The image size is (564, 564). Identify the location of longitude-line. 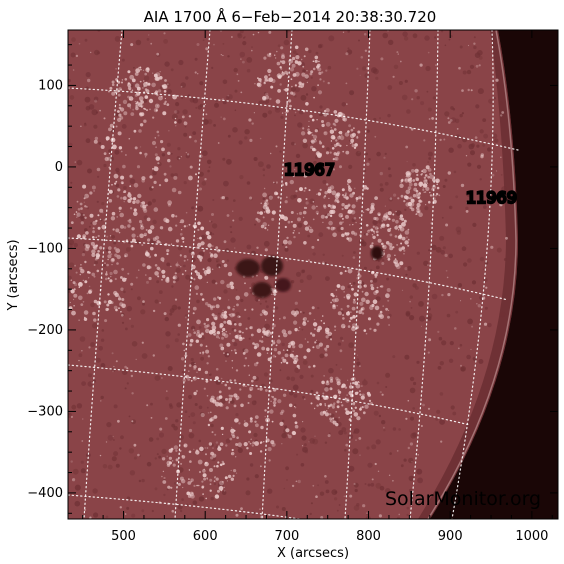
(103, 274).